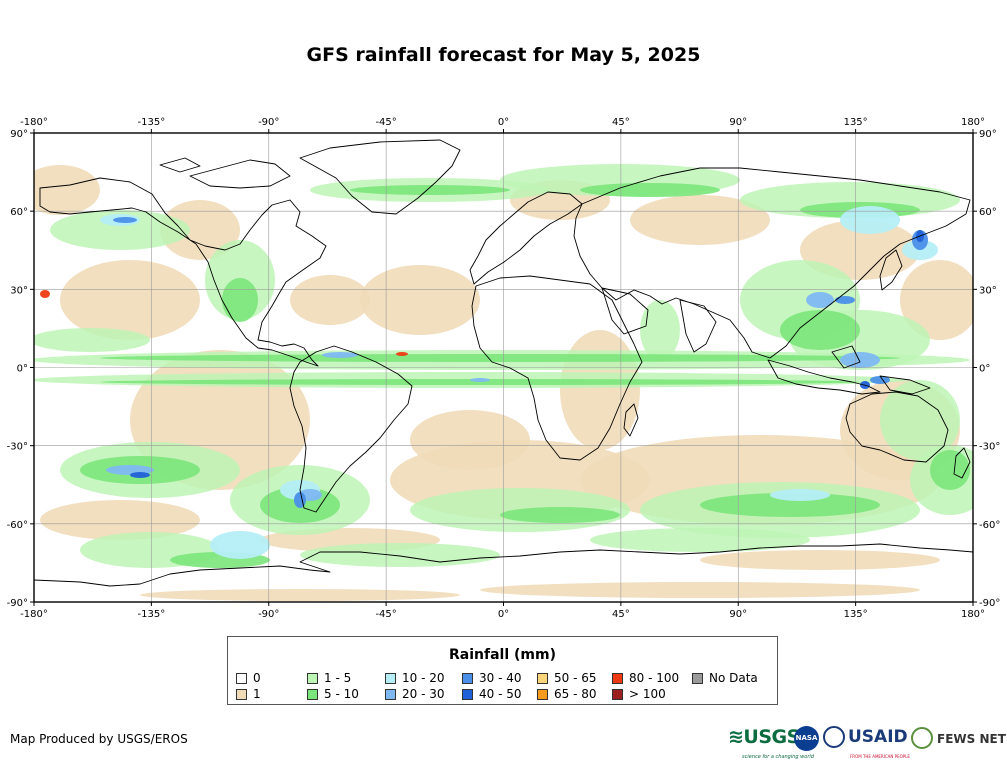  I want to click on fews-net-logo: FEWS NET, so click(971, 739).